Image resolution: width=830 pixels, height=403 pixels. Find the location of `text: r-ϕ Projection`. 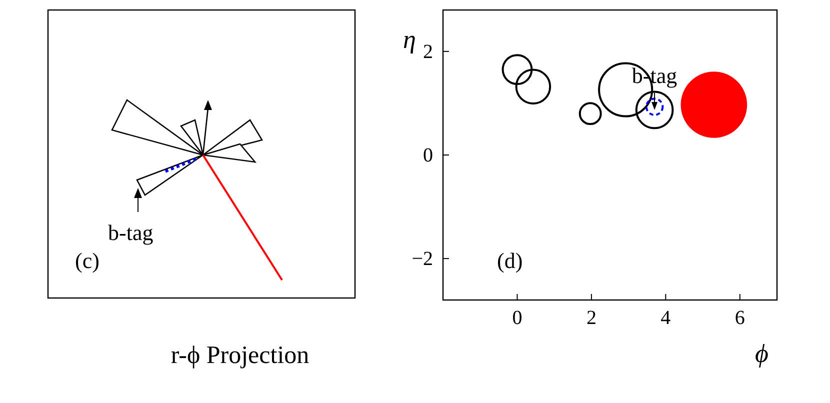

text: r-ϕ Projection is located at coordinates (240, 355).